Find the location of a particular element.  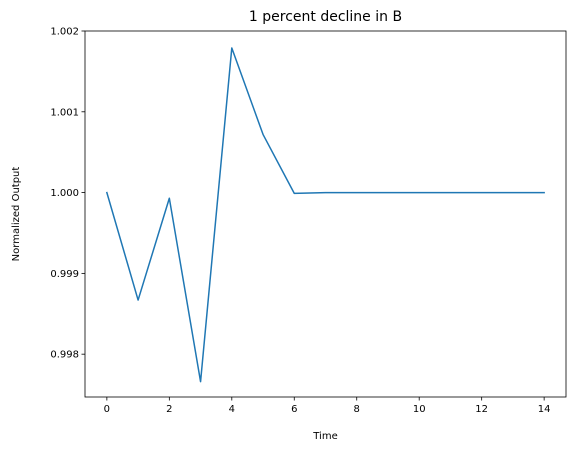

y-axis-label: Normalized Output is located at coordinates (16, 214).